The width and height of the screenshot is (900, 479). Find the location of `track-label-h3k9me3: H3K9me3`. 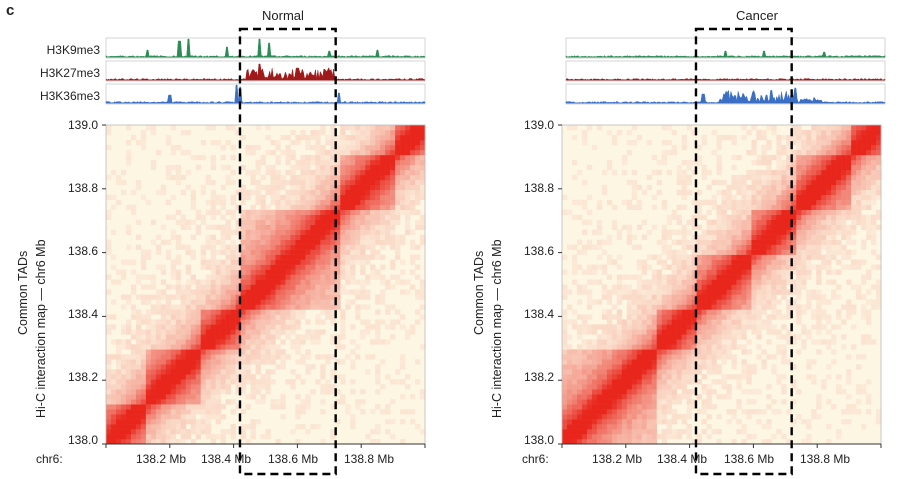

track-label-h3k9me3: H3K9me3 is located at coordinates (73, 50).